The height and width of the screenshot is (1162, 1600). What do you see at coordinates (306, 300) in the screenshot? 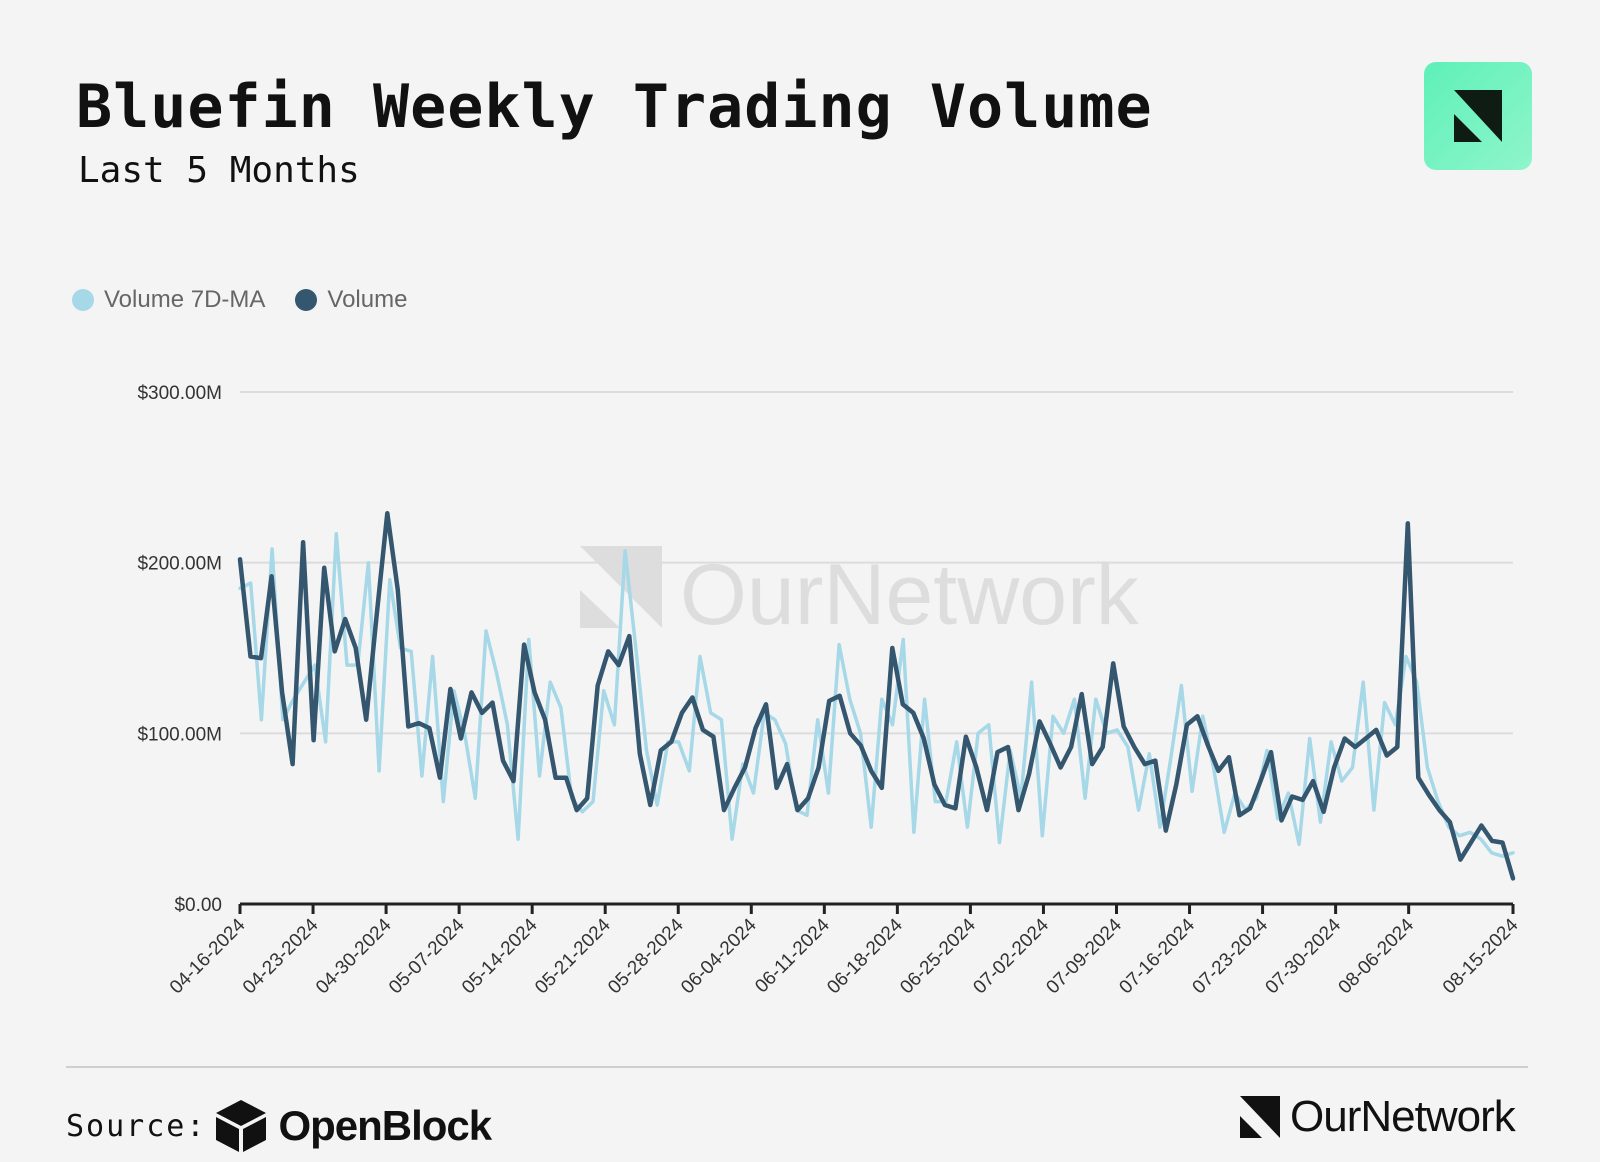
I see `legend-swatch-volume` at bounding box center [306, 300].